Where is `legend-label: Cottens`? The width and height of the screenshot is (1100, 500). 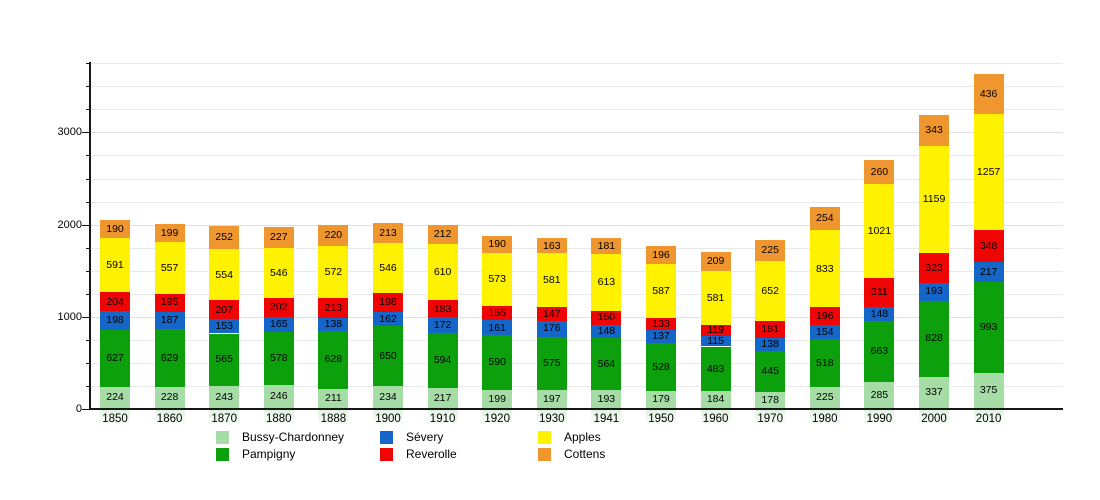 legend-label: Cottens is located at coordinates (585, 454).